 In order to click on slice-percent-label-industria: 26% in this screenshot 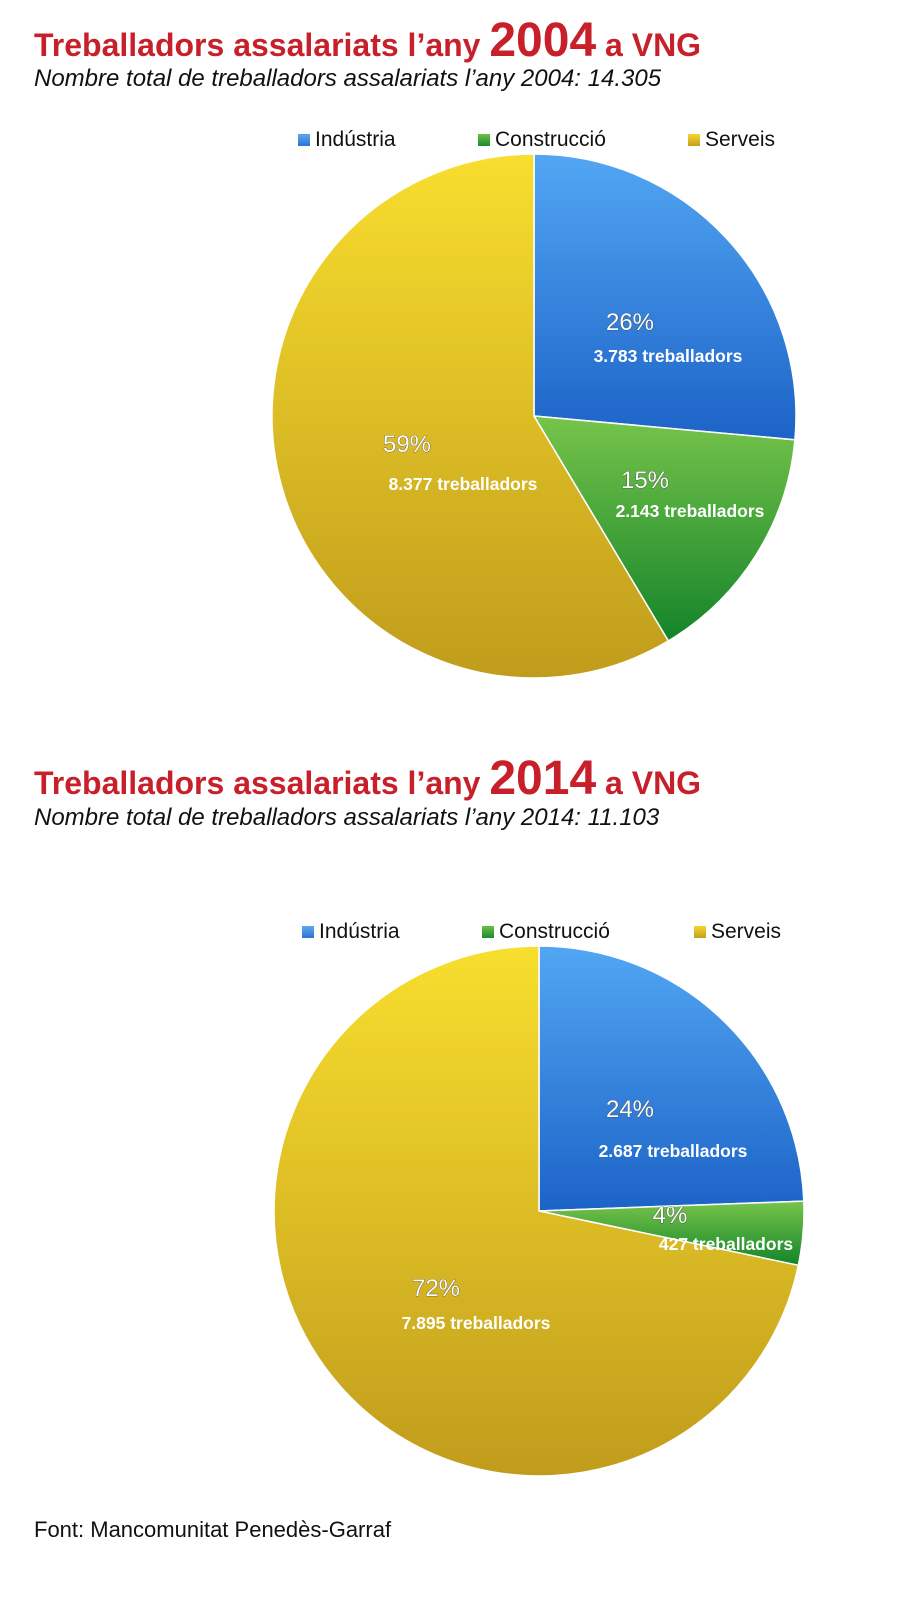, I will do `click(630, 322)`.